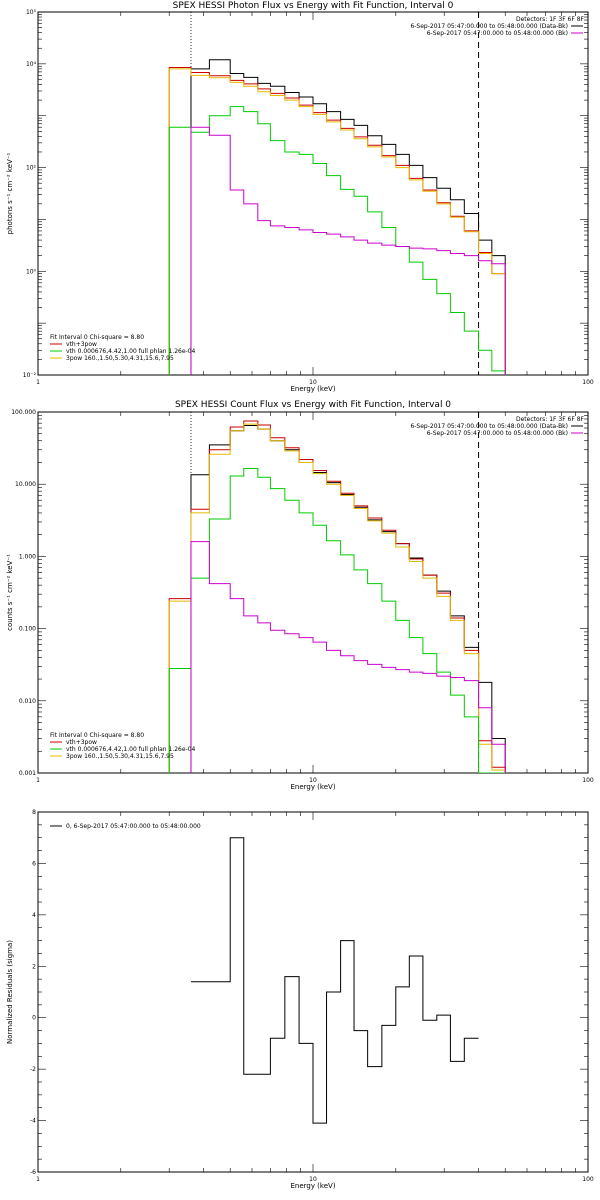 Image resolution: width=600 pixels, height=1200 pixels. I want to click on y-axis-label: Normalized Residuals (sigma), so click(10, 992).